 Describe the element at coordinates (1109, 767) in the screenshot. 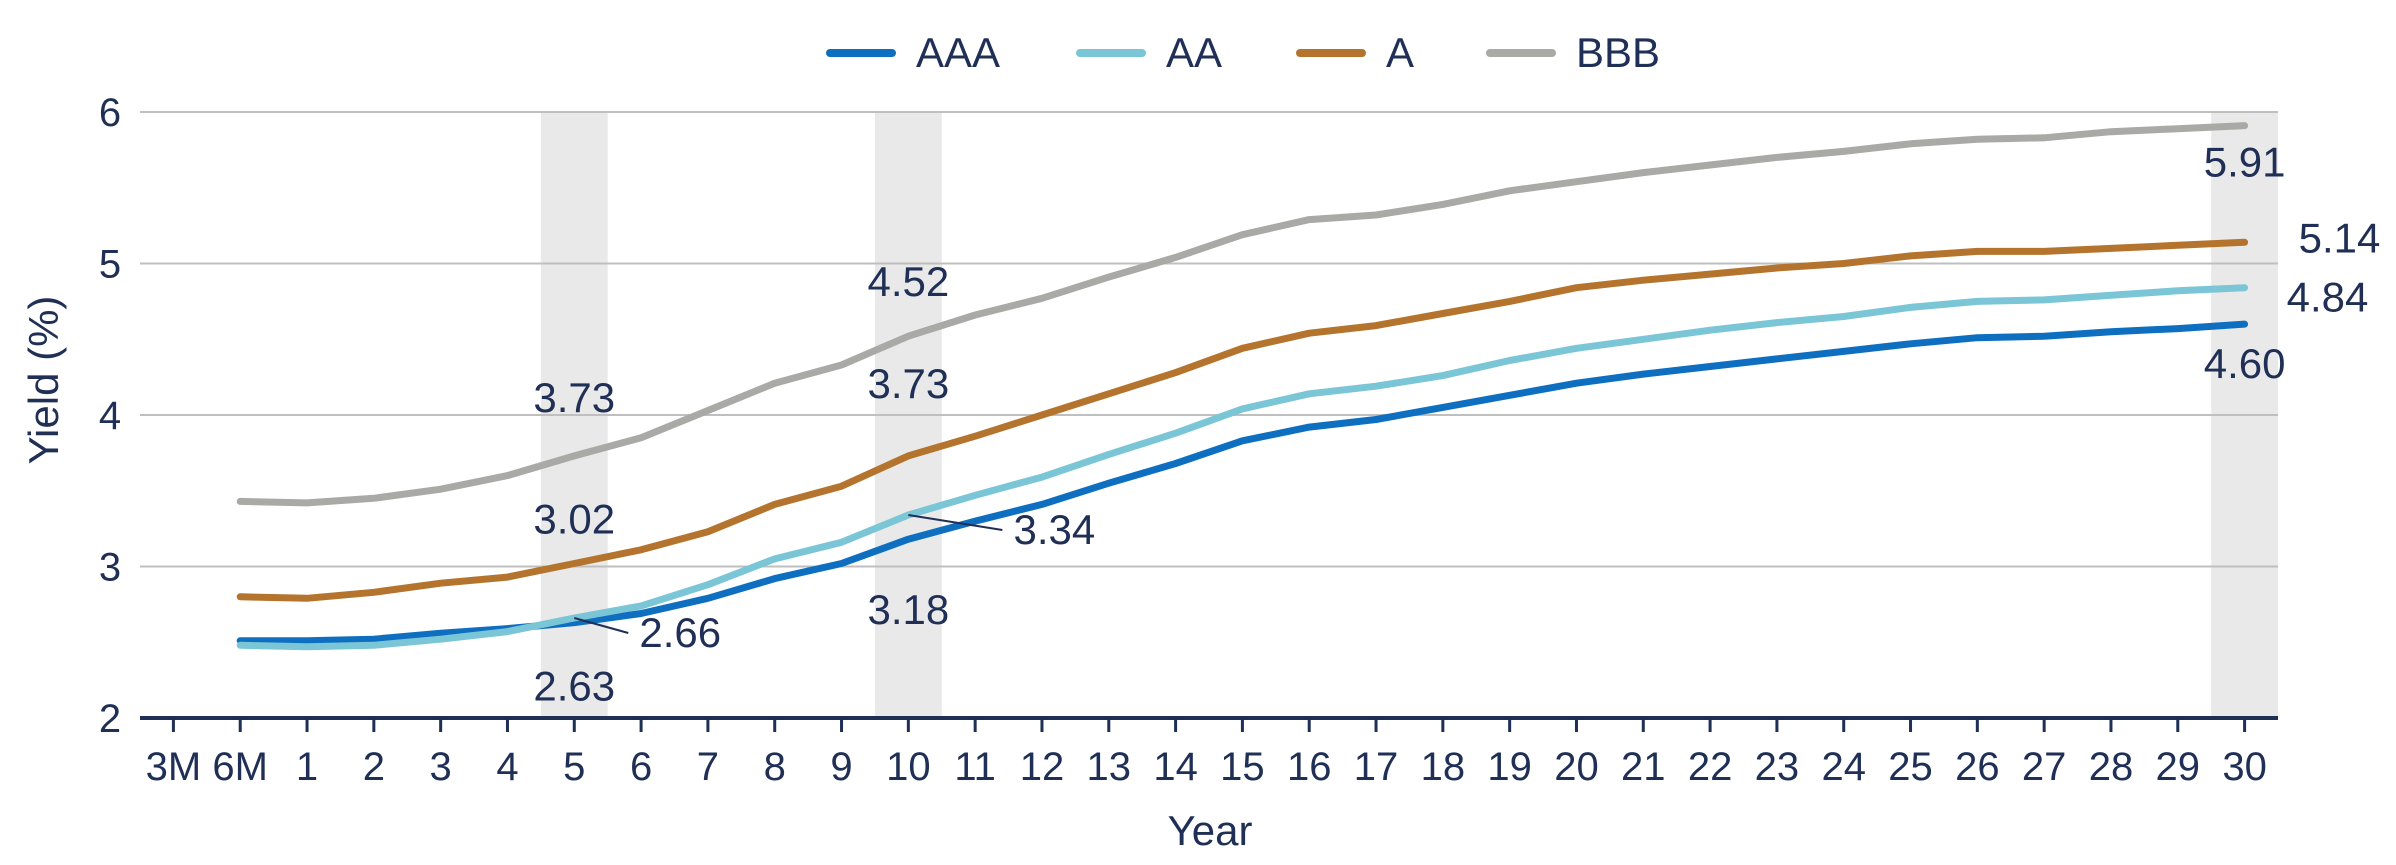

I see `x-tick-label-13: 13` at that location.